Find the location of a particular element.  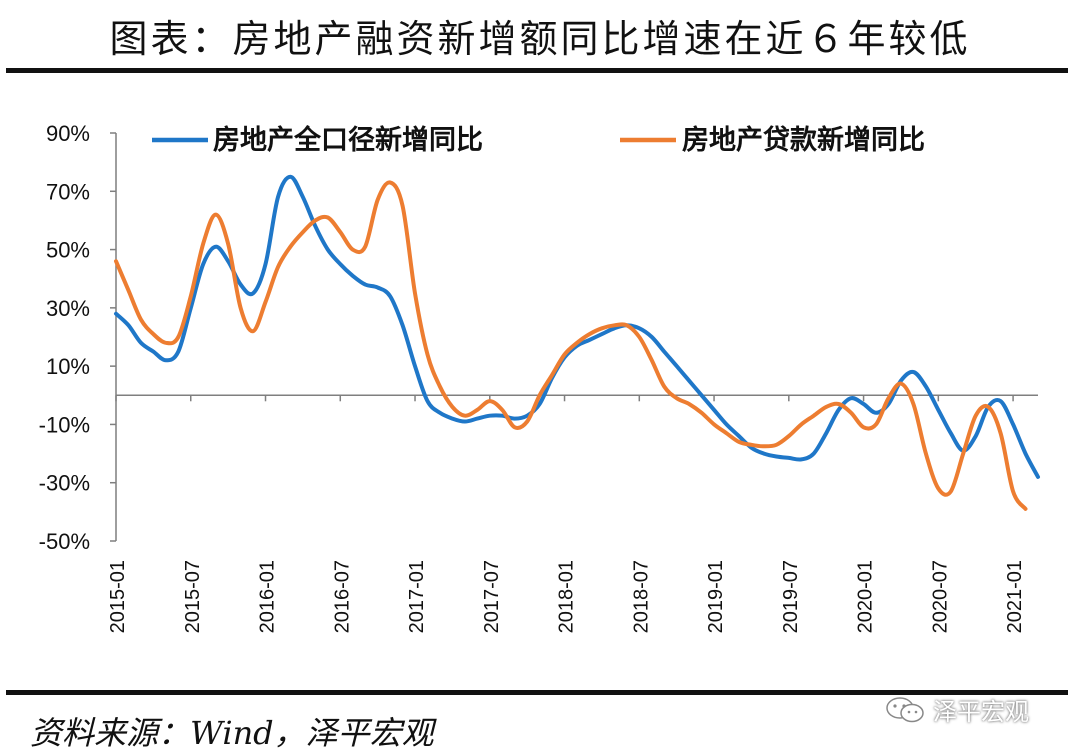

x-tick-label: 2017-01 is located at coordinates (417, 596).